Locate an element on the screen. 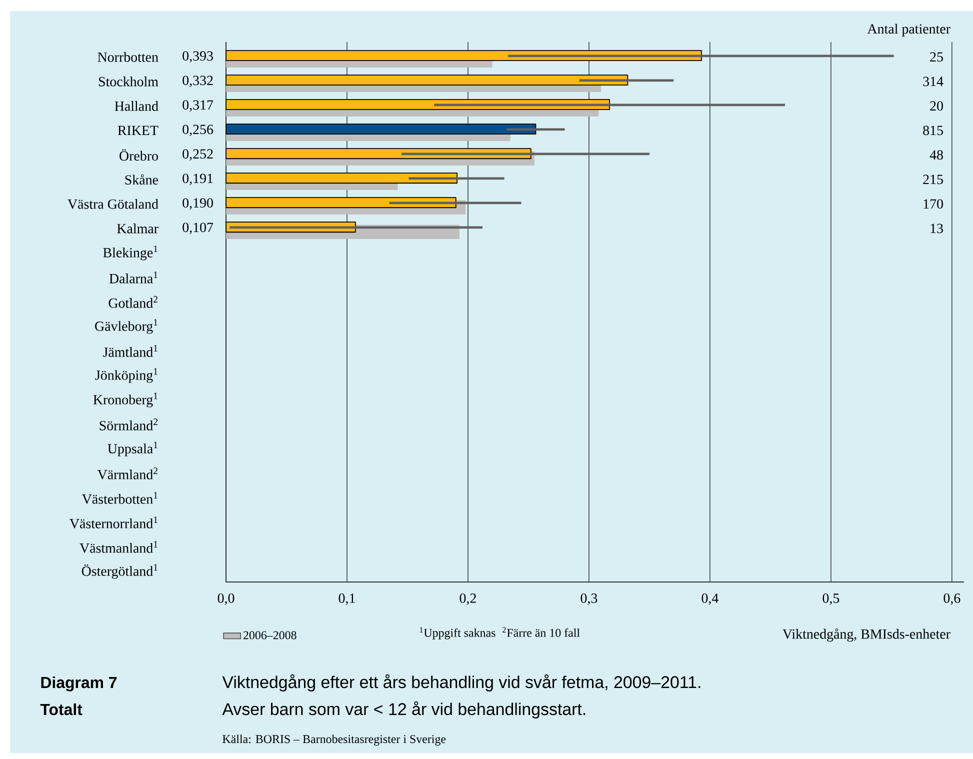  x-tick-label: 0,3 is located at coordinates (589, 599).